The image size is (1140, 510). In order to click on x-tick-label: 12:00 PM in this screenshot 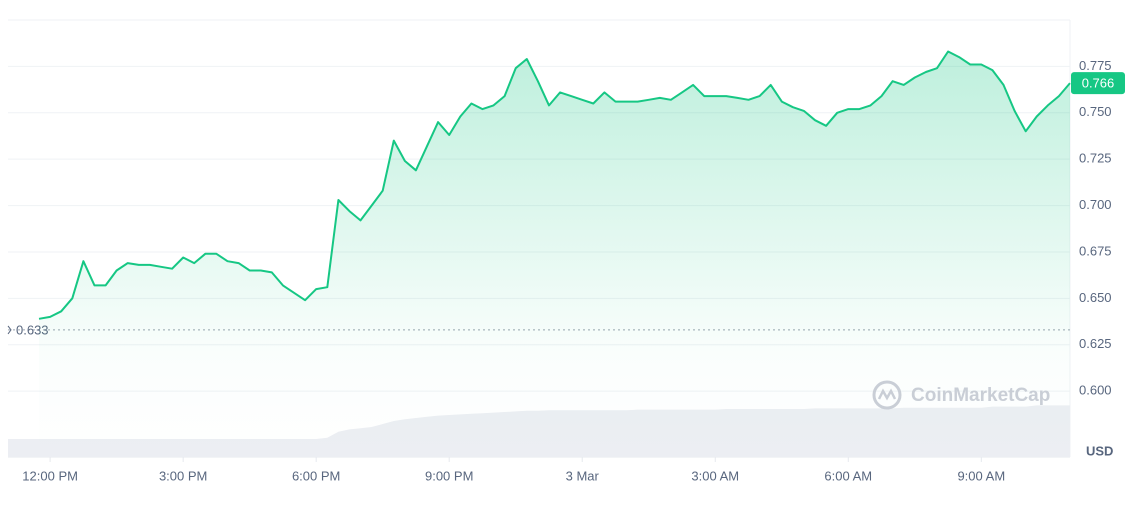, I will do `click(50, 475)`.